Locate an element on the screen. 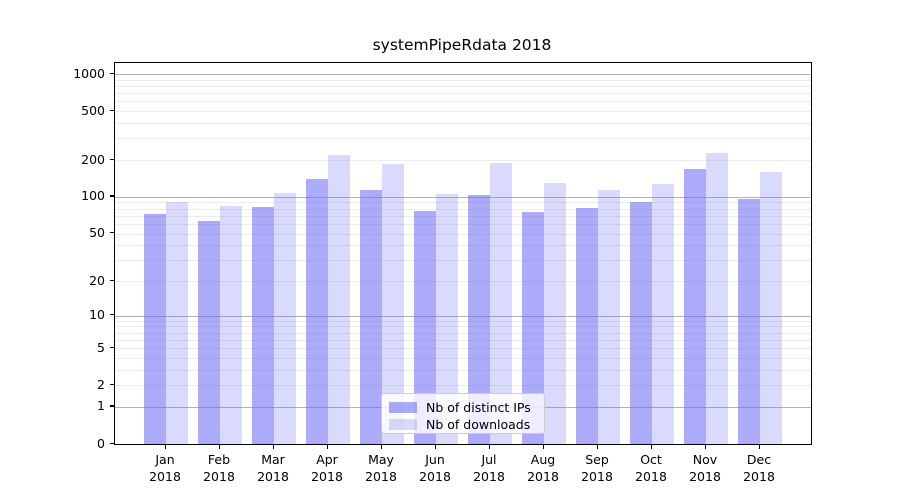  x-tick-label: May 2018 is located at coordinates (381, 468).